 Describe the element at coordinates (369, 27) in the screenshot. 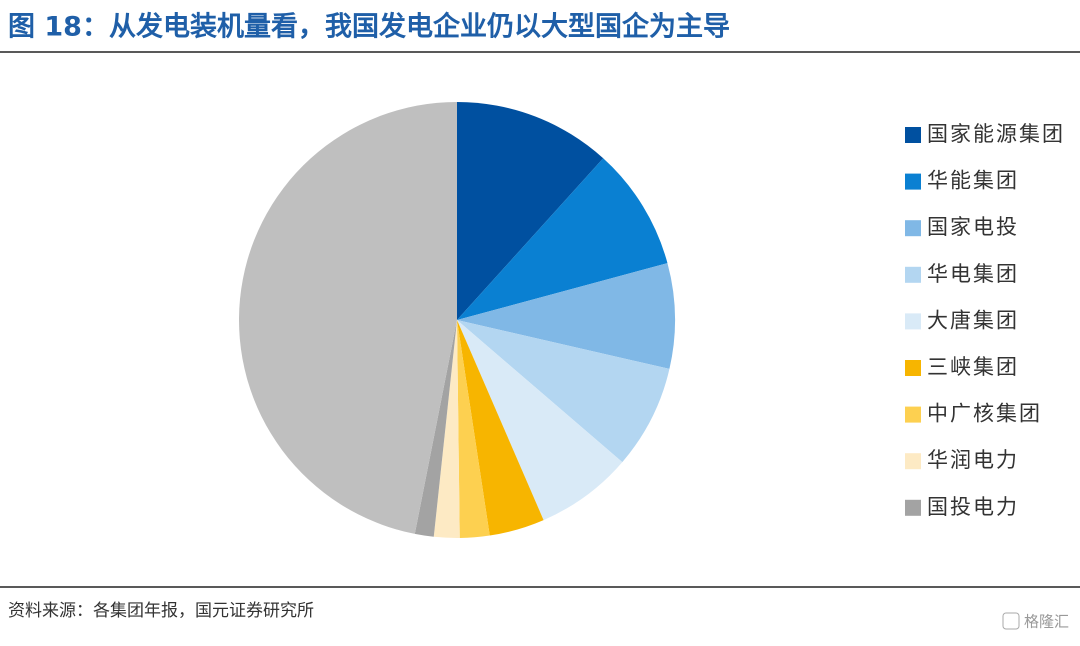

I see `chart-title: 图 18：从发电装机量看，我国发电企业仍以大型国企为主导` at that location.